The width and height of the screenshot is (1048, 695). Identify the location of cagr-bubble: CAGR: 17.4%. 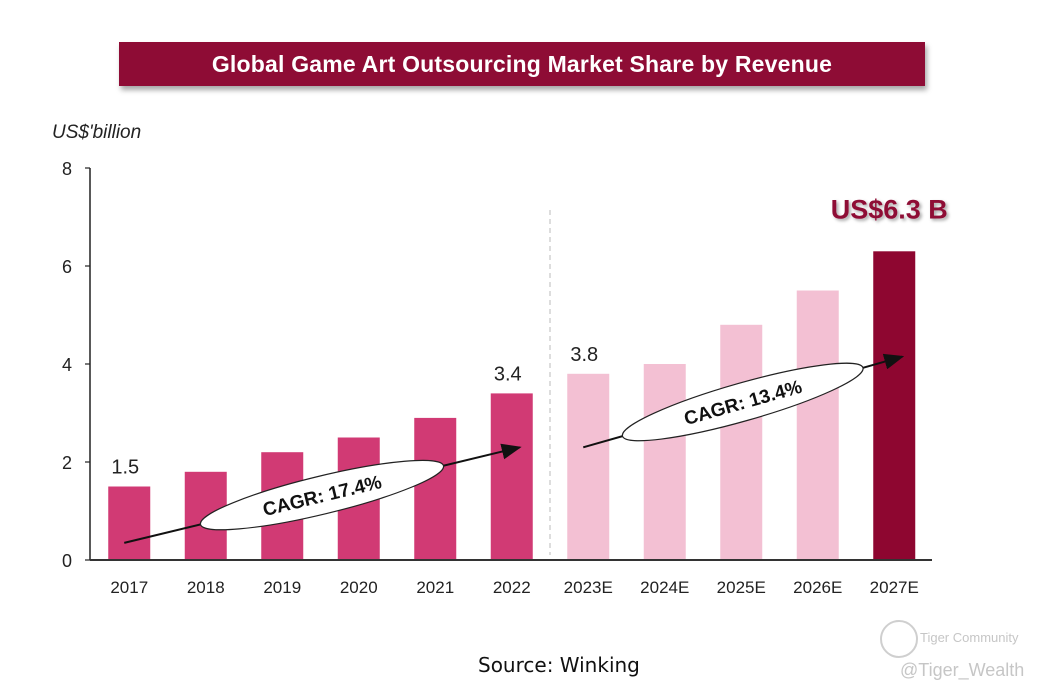
(322, 495).